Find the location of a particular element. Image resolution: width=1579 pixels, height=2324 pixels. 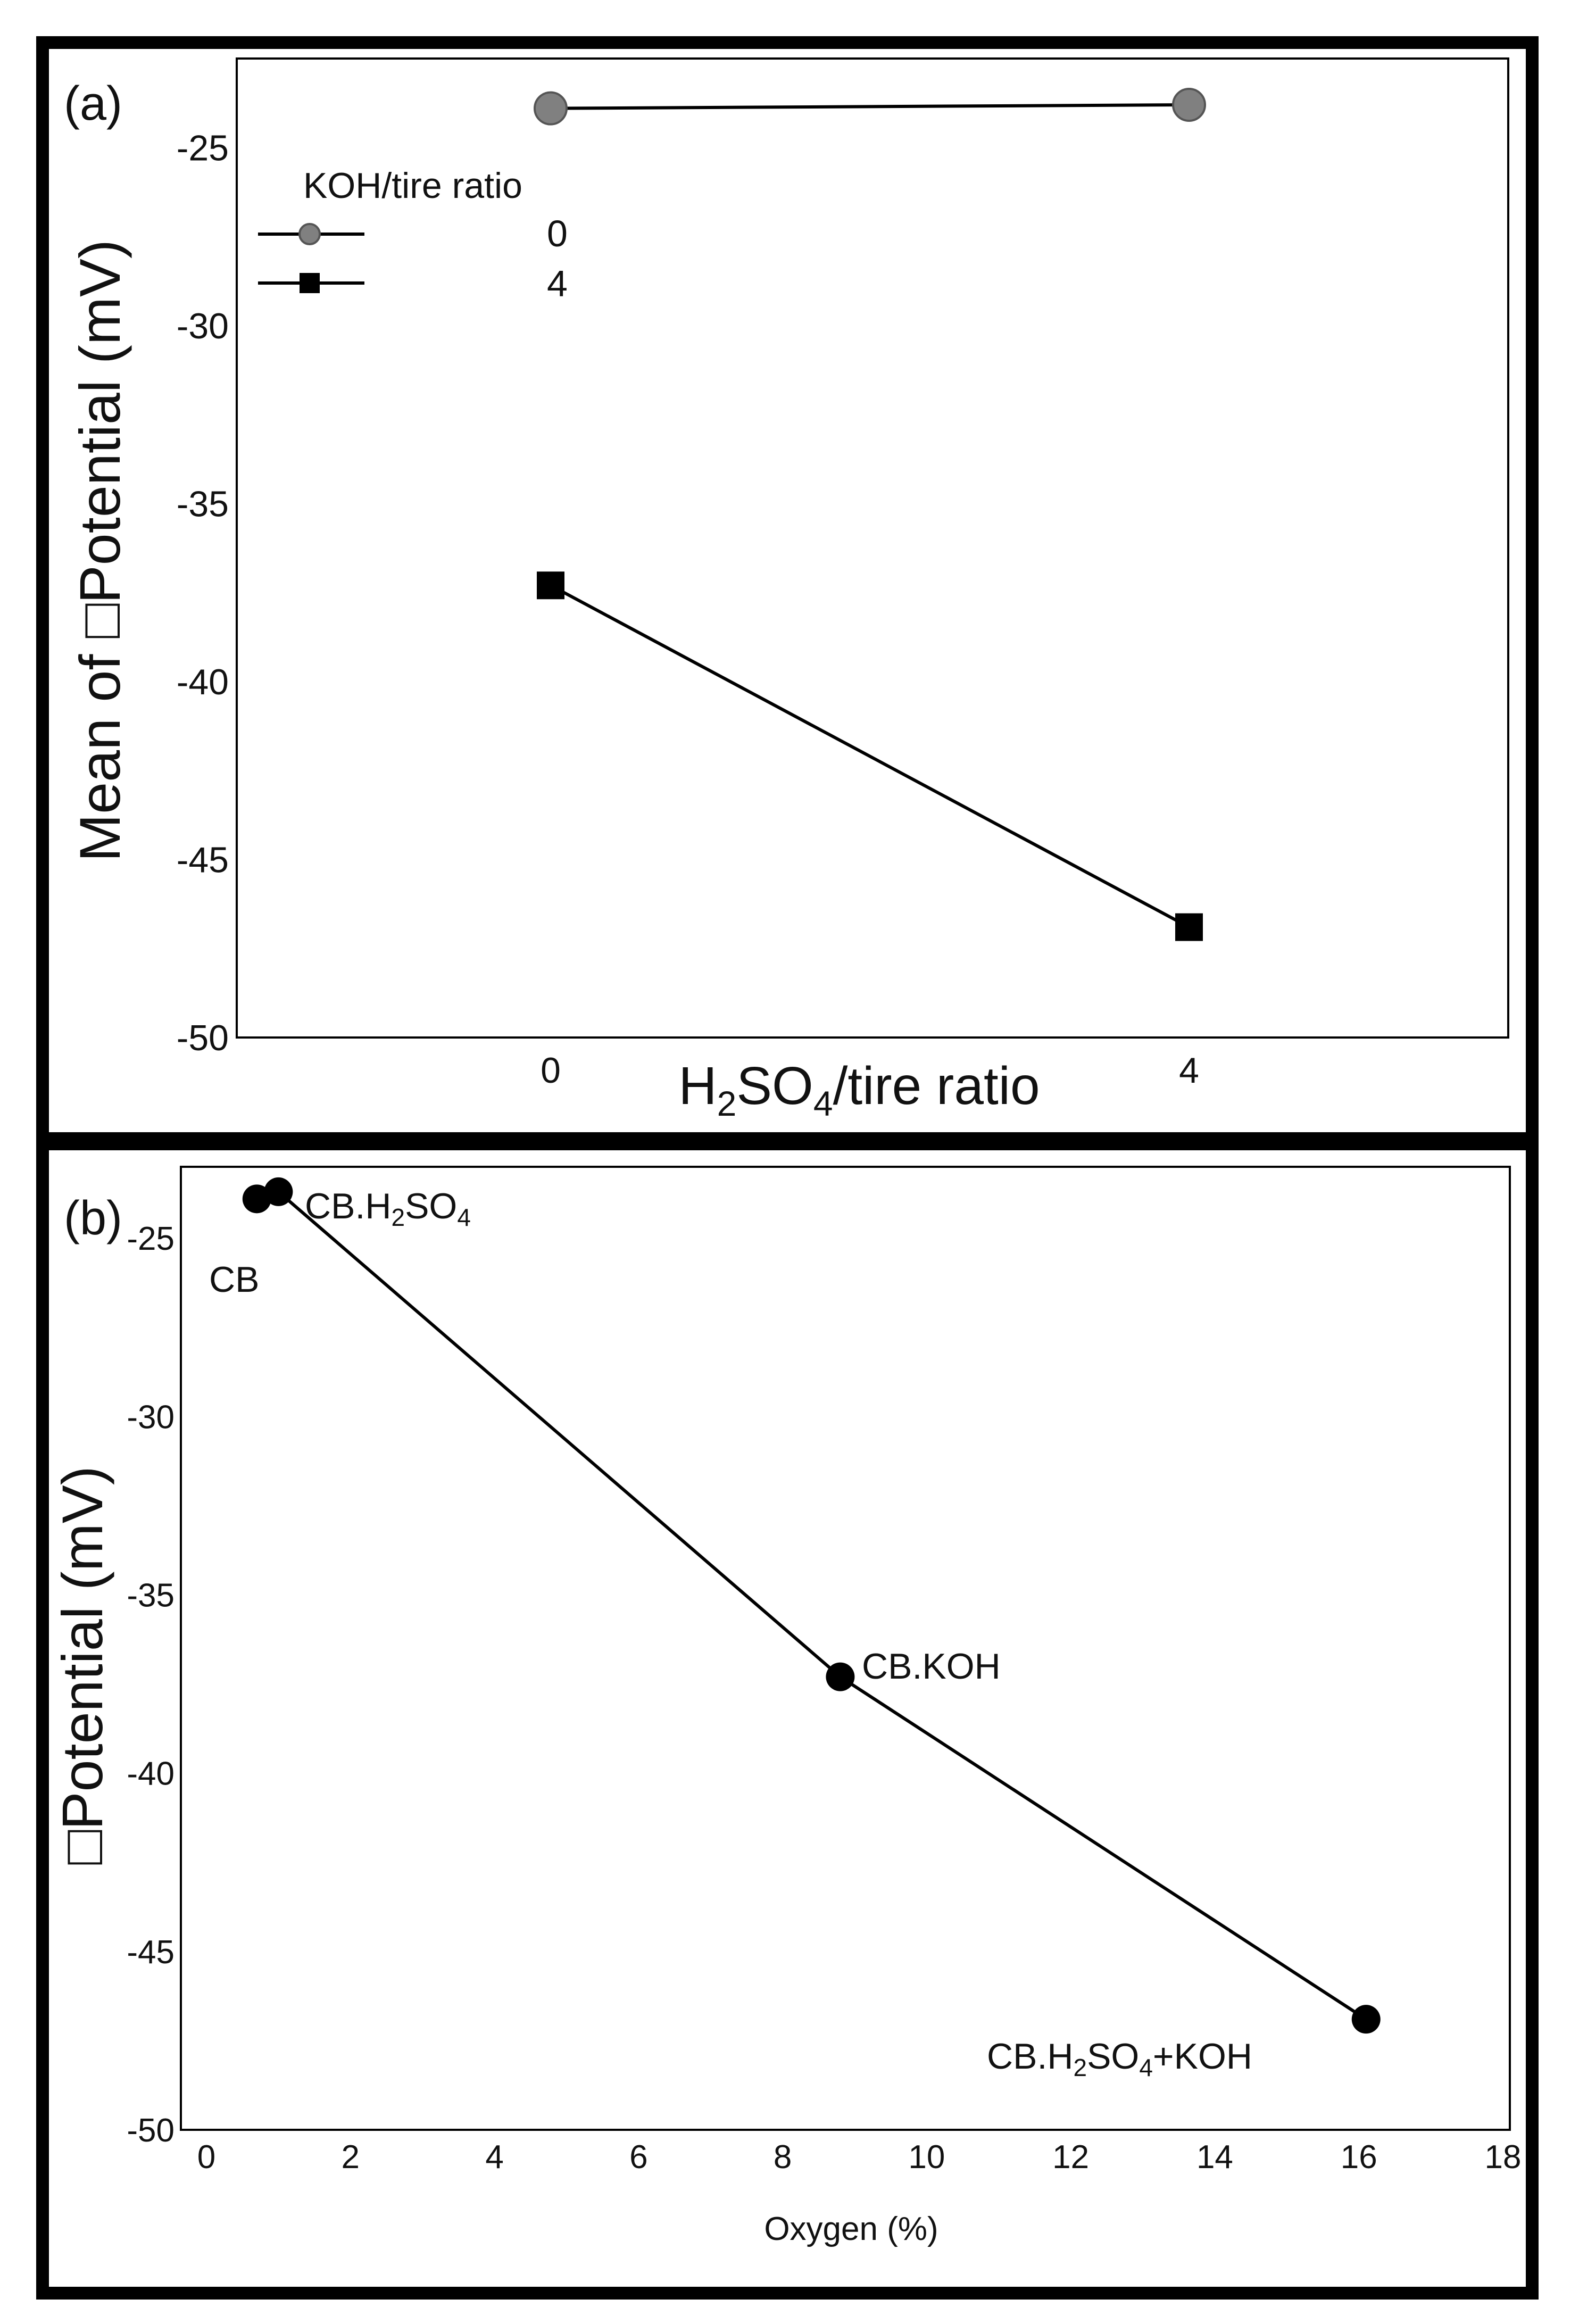

panel-b-y-tick-label: -35 is located at coordinates (150, 1595).